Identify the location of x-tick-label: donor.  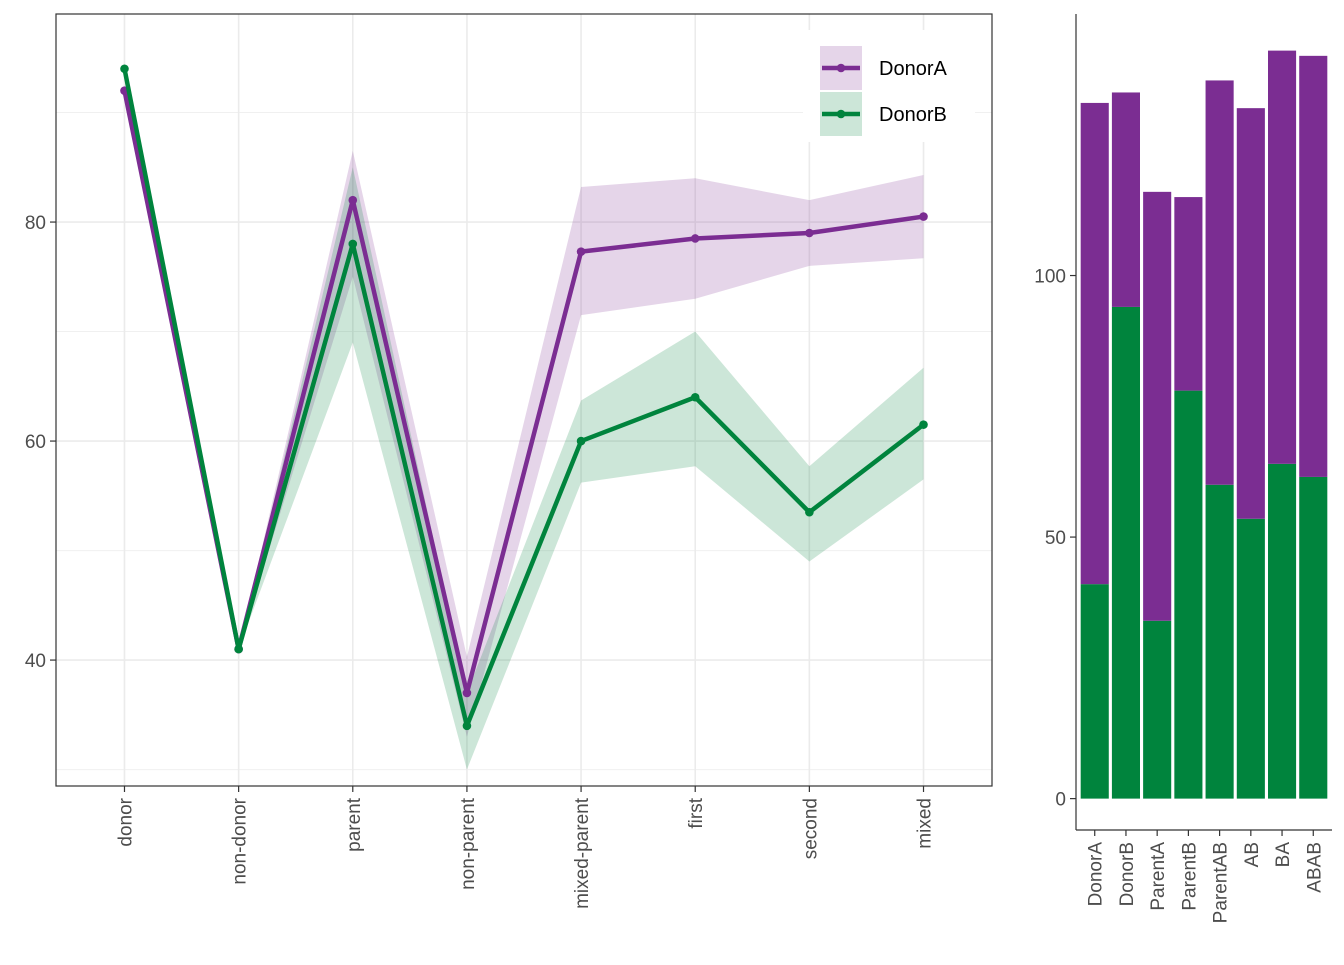
(125, 821).